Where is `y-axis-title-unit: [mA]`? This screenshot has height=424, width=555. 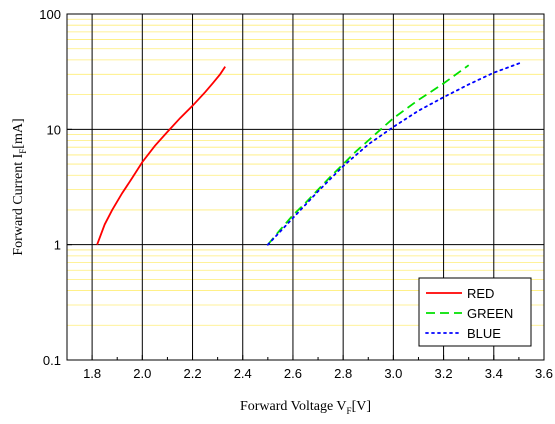 y-axis-title-unit: [mA] is located at coordinates (18, 133).